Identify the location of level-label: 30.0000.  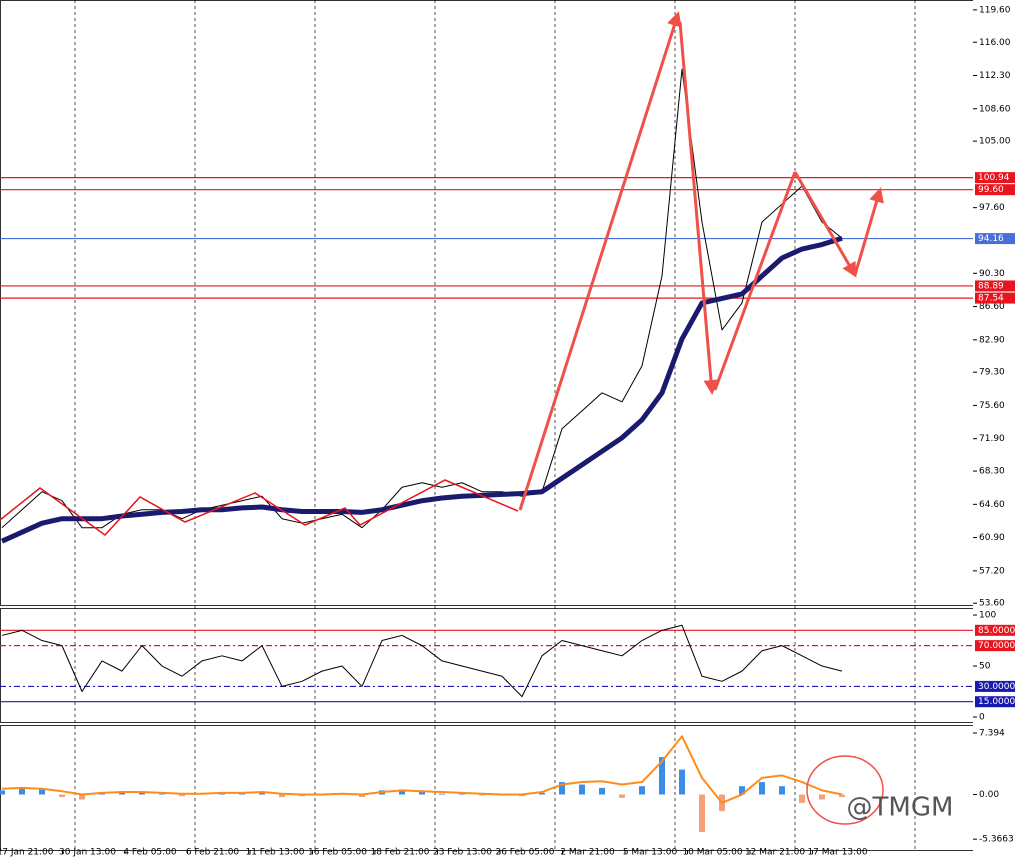
(996, 687).